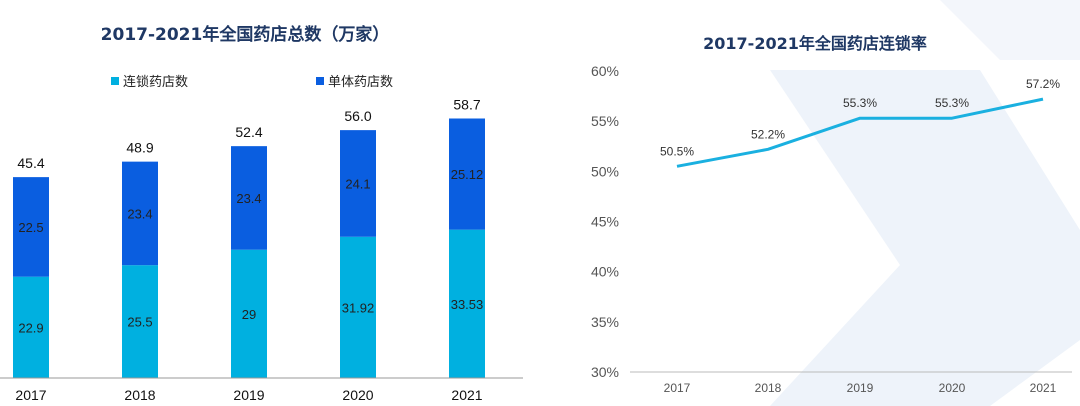  I want to click on bar-total-2018: 48.9, so click(139, 148).